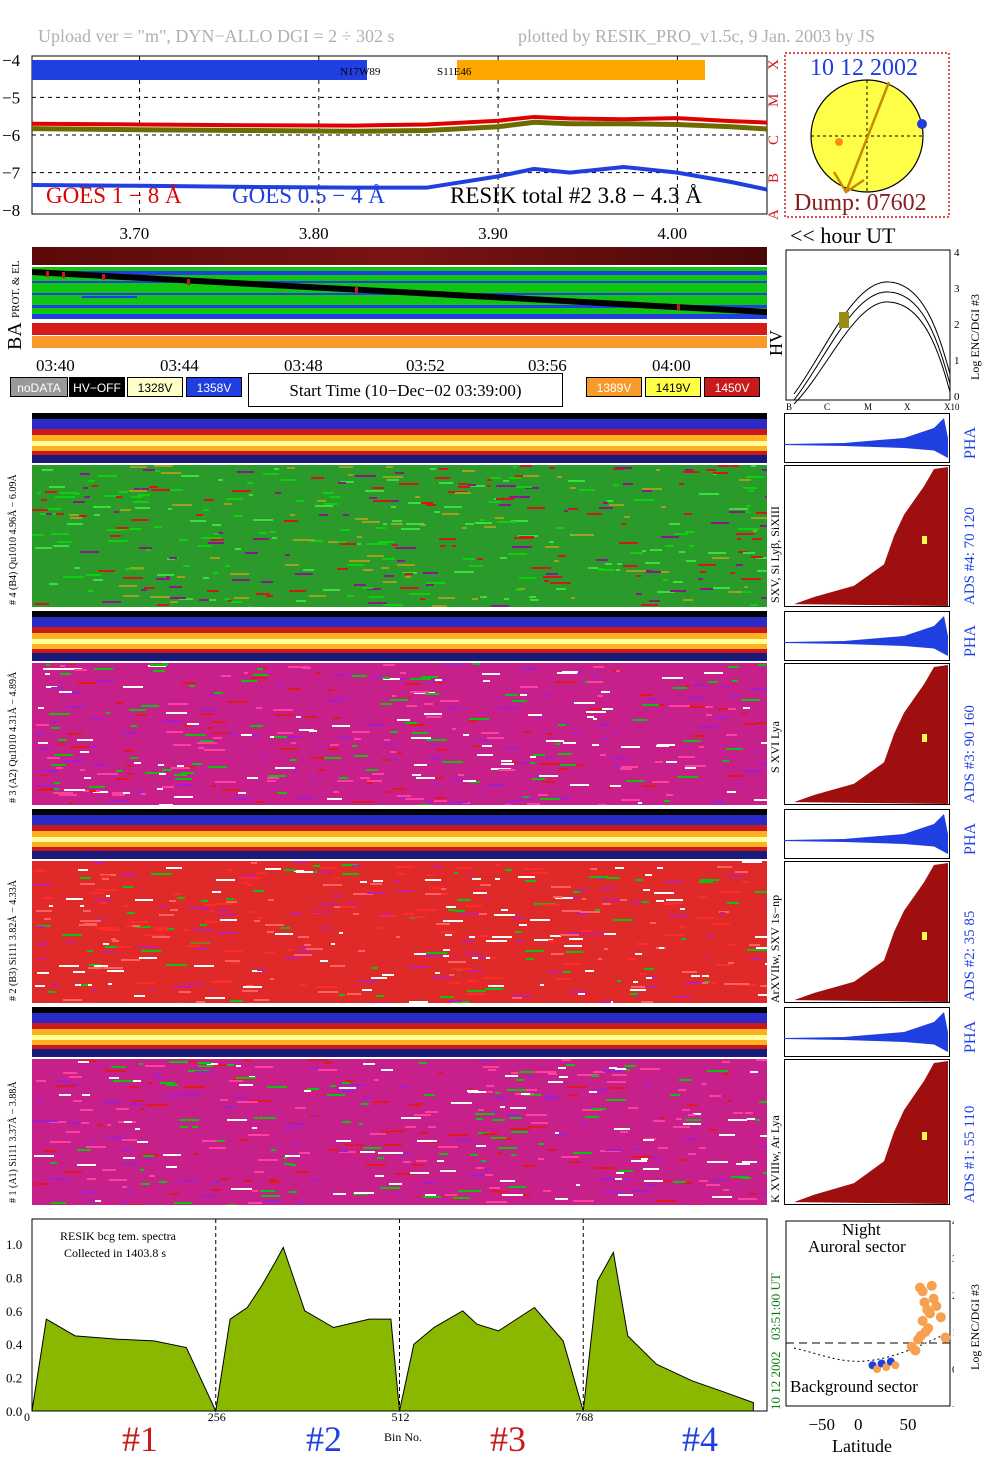  Describe the element at coordinates (399, 834) in the screenshot. I see `pha-spectrogram` at that location.